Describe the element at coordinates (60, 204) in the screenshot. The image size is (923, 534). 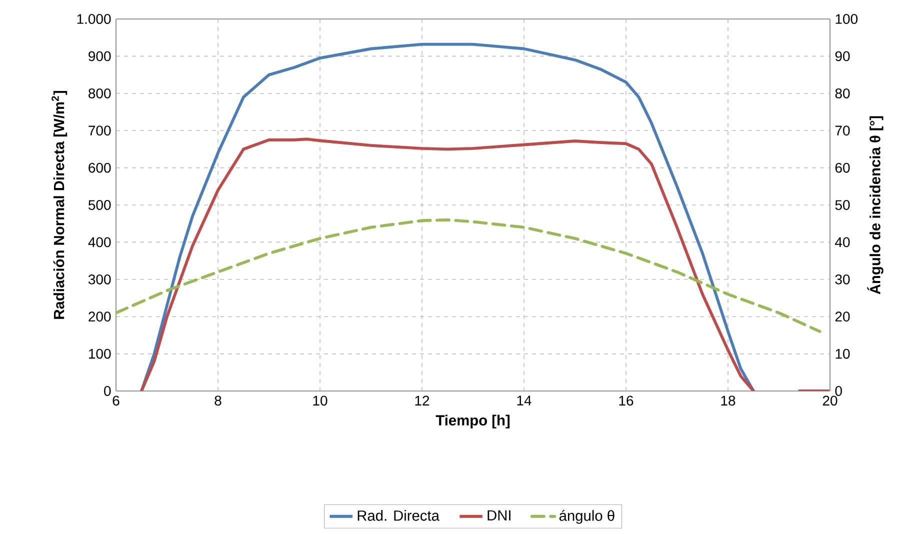
I see `y-axis-title: Radiación Normal Directa [W/m$^{2}$]` at that location.